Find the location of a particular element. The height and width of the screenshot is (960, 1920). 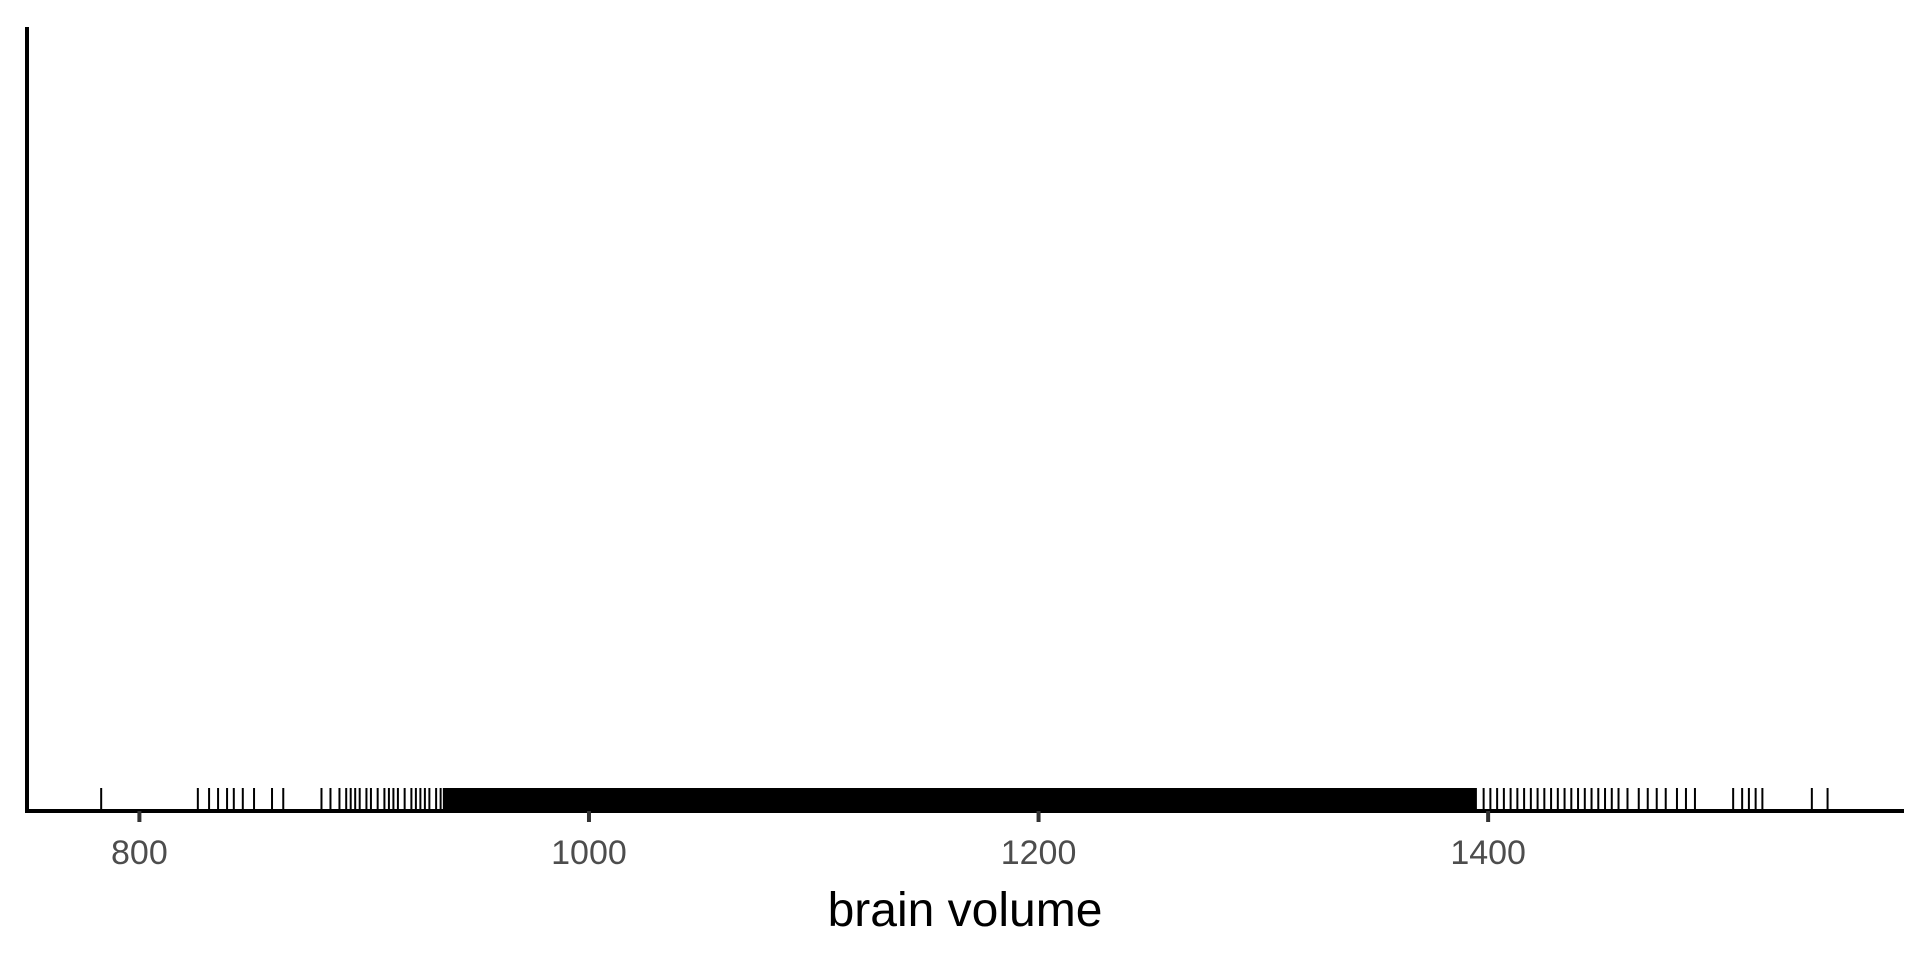

x-tick-label-2: 1200 is located at coordinates (1039, 853).